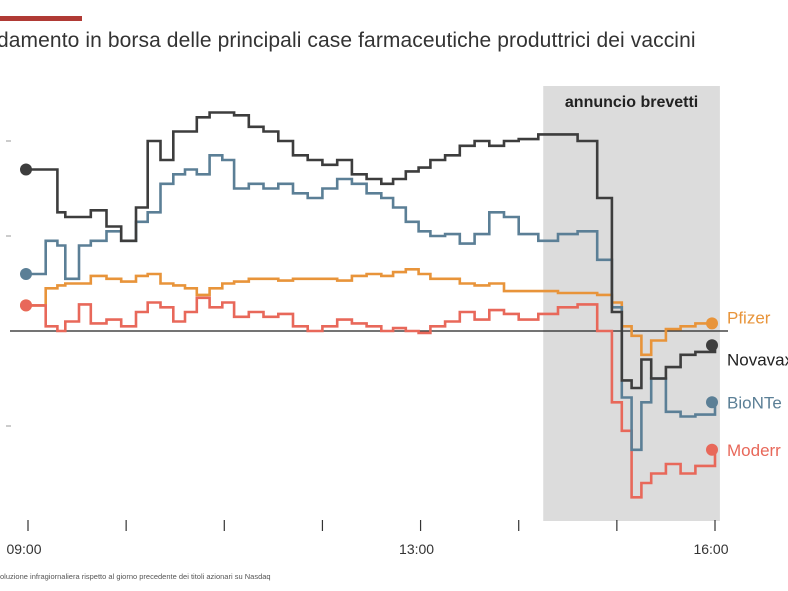 This screenshot has height=591, width=788. I want to click on x-tick-label-2: 16:00, so click(710, 549).